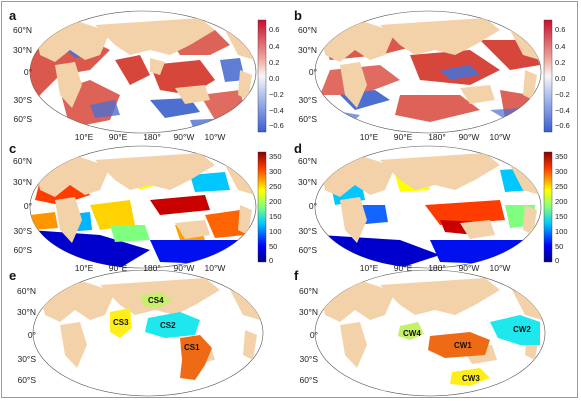 The image size is (581, 401). Describe the element at coordinates (196, 357) in the screenshot. I see `region-cs1` at that location.